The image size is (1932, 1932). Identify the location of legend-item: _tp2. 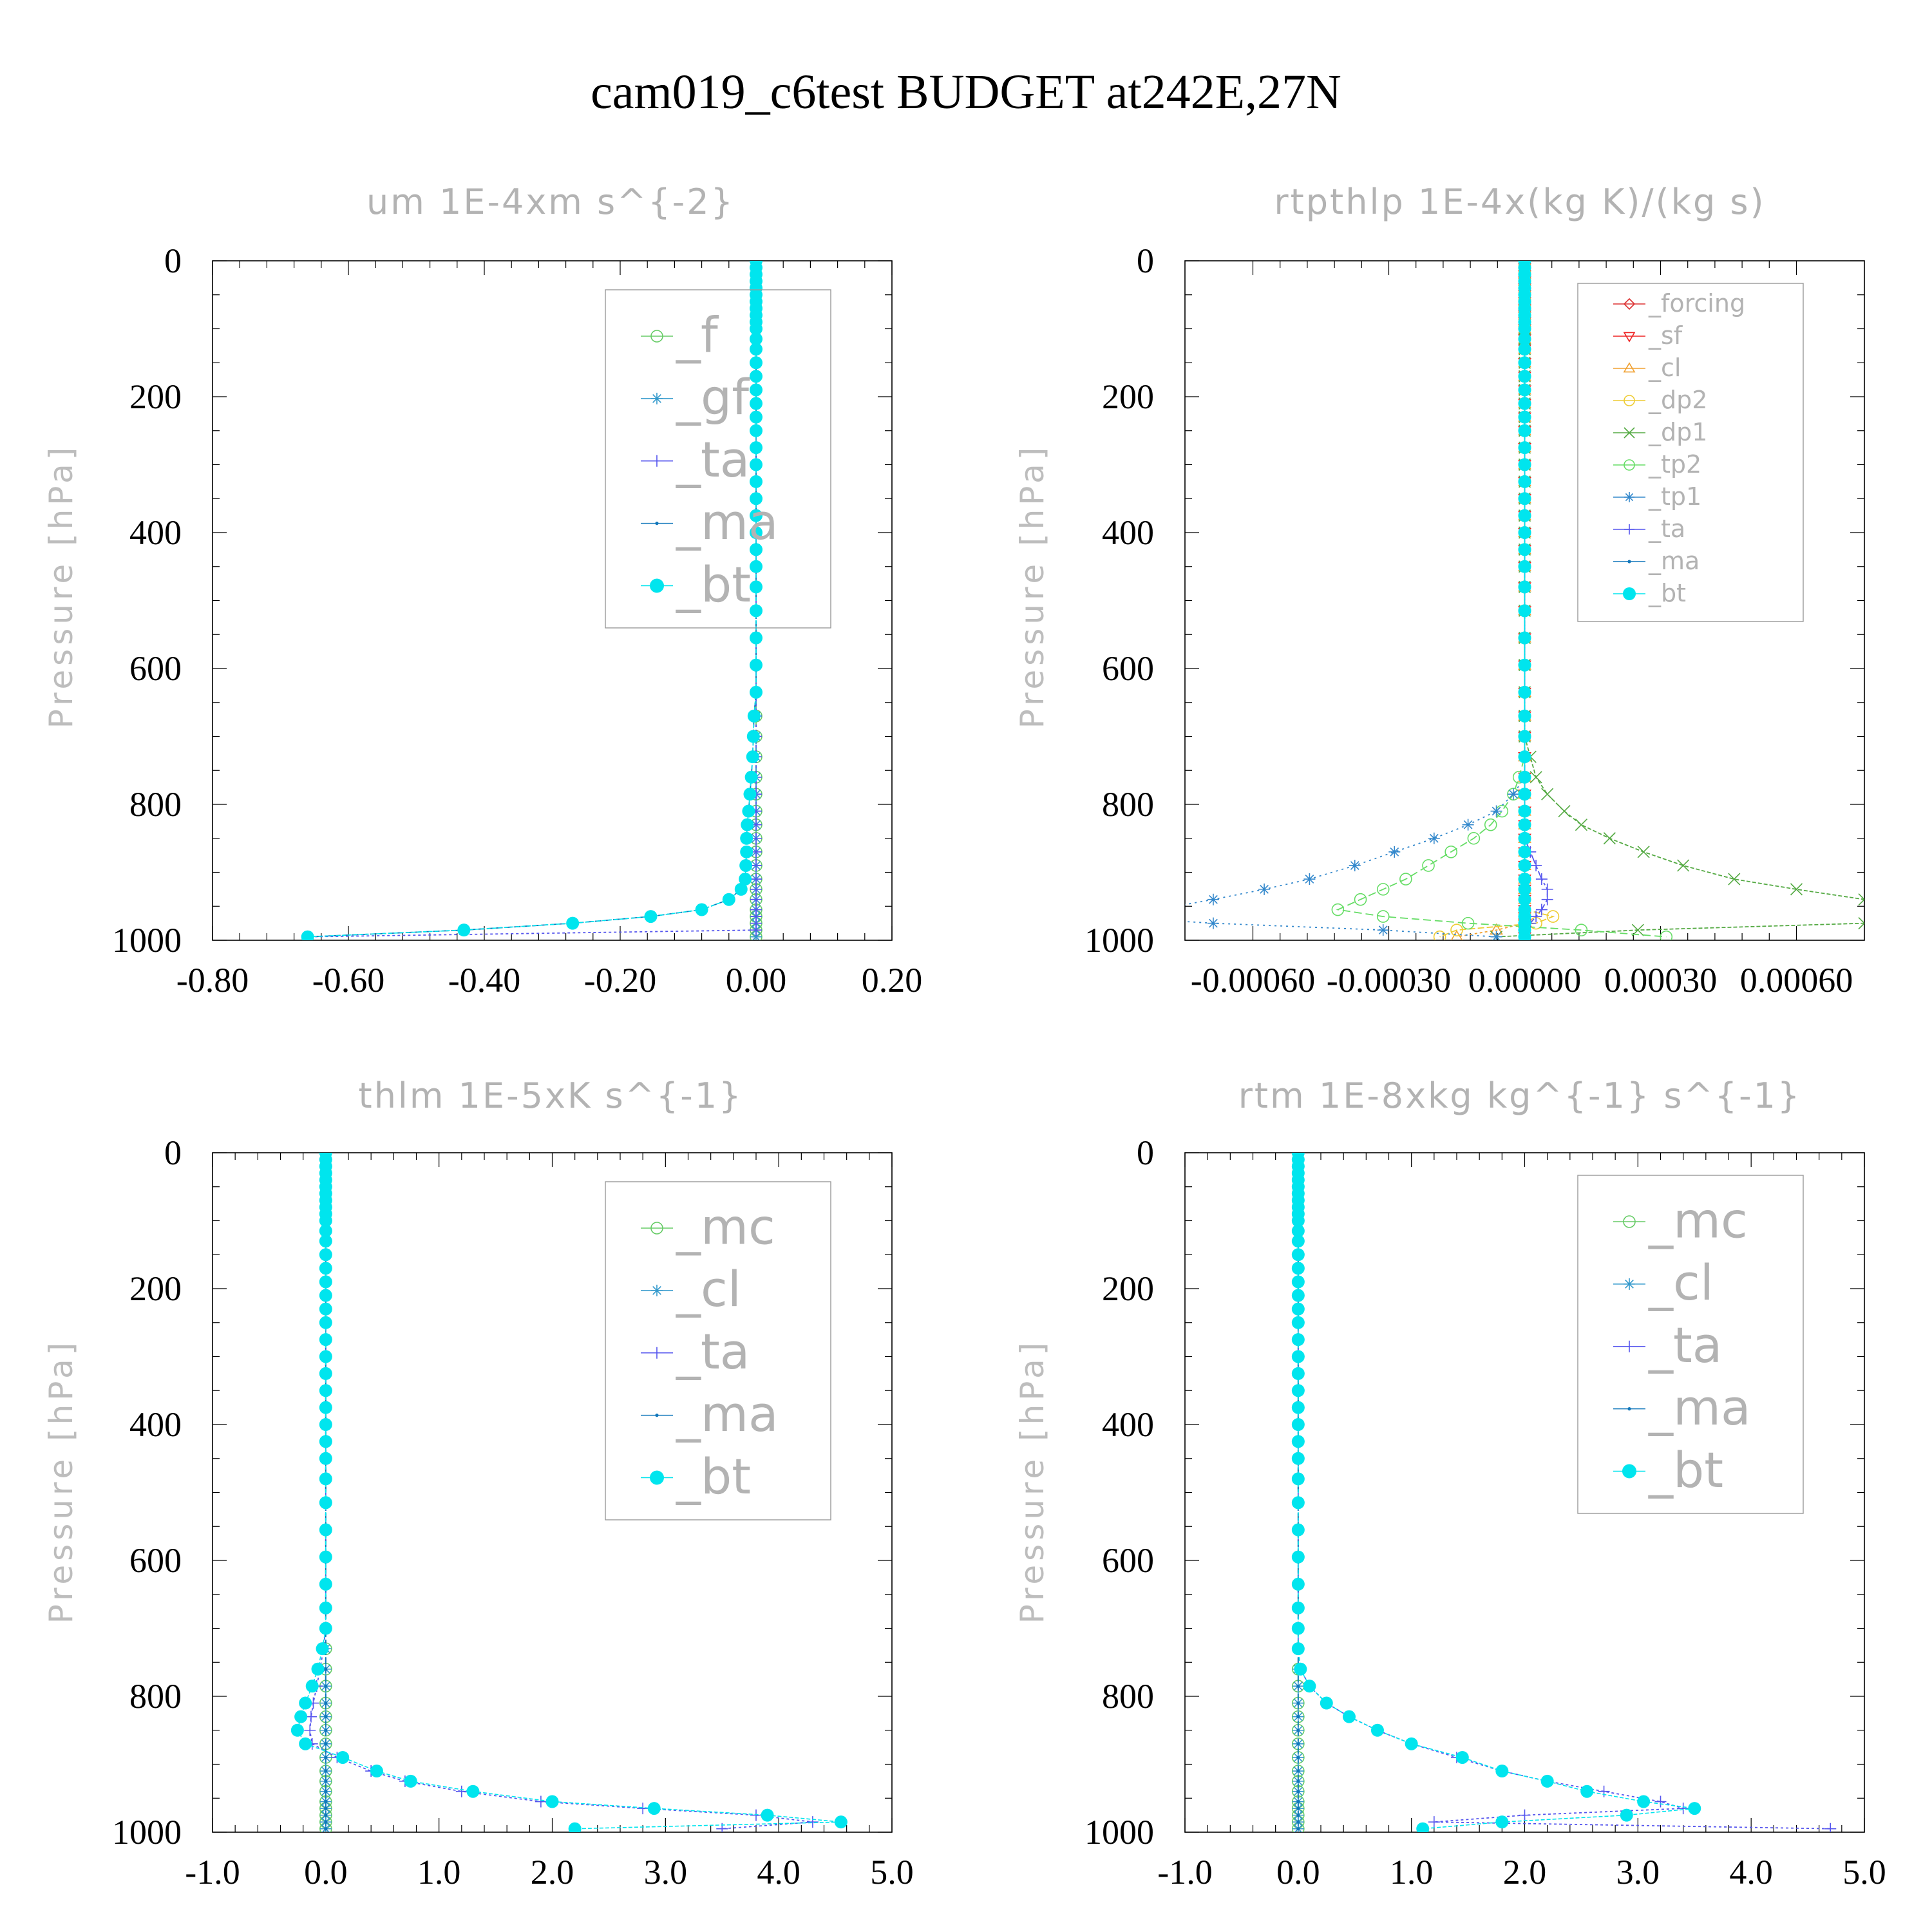
(1657, 464).